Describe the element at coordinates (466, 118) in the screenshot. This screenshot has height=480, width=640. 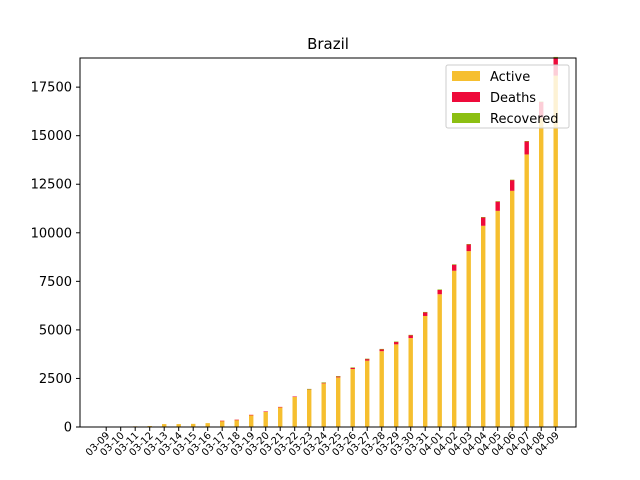
I see `legend-swatch-recovered` at that location.